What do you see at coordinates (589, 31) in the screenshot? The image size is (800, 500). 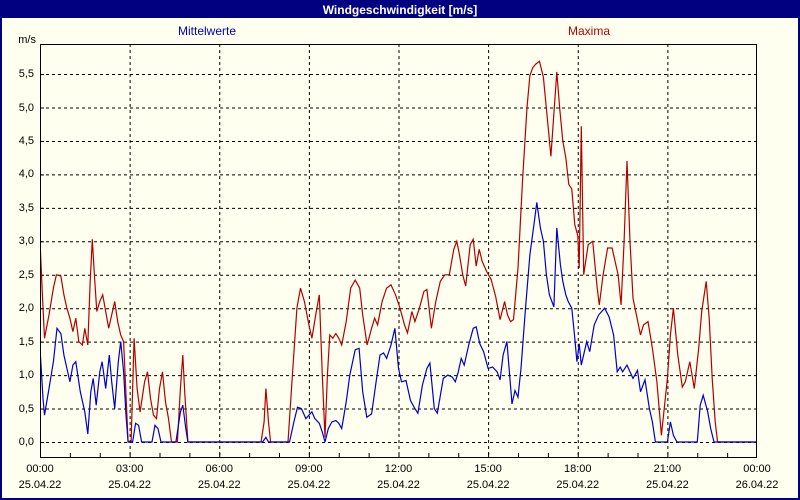 I see `legend-max-label: Maxima` at bounding box center [589, 31].